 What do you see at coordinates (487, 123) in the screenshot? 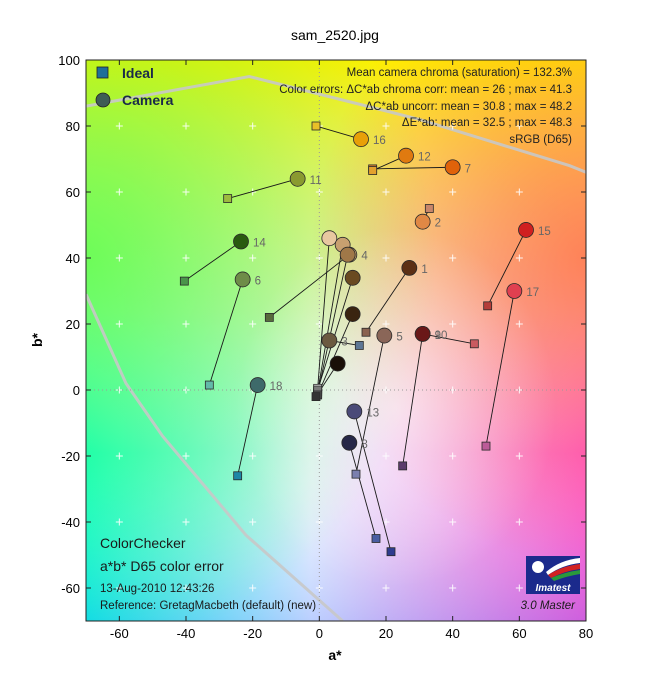
I see `stats-delta-e: ΔE*ab: mean = 32.5 ; max = 48.3` at bounding box center [487, 123].